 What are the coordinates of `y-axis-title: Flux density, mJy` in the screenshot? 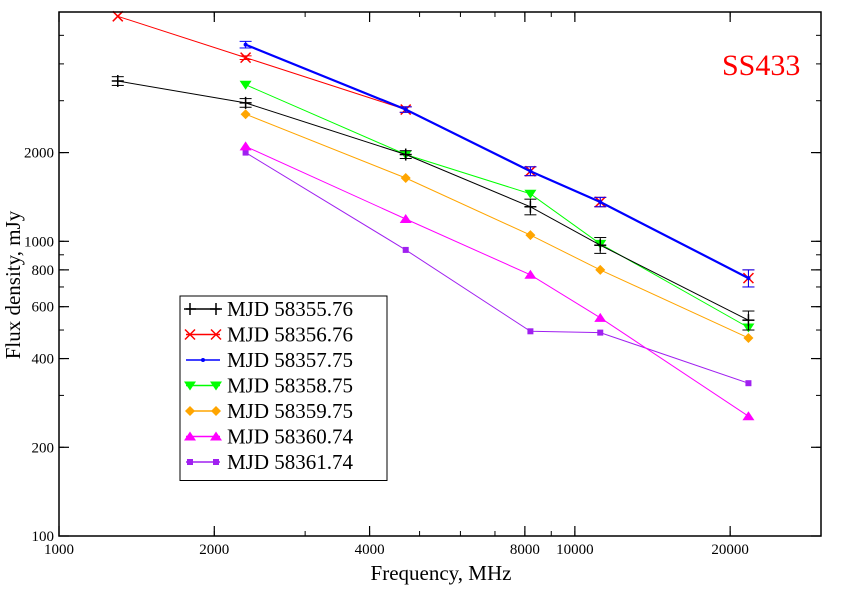 It's located at (13, 284).